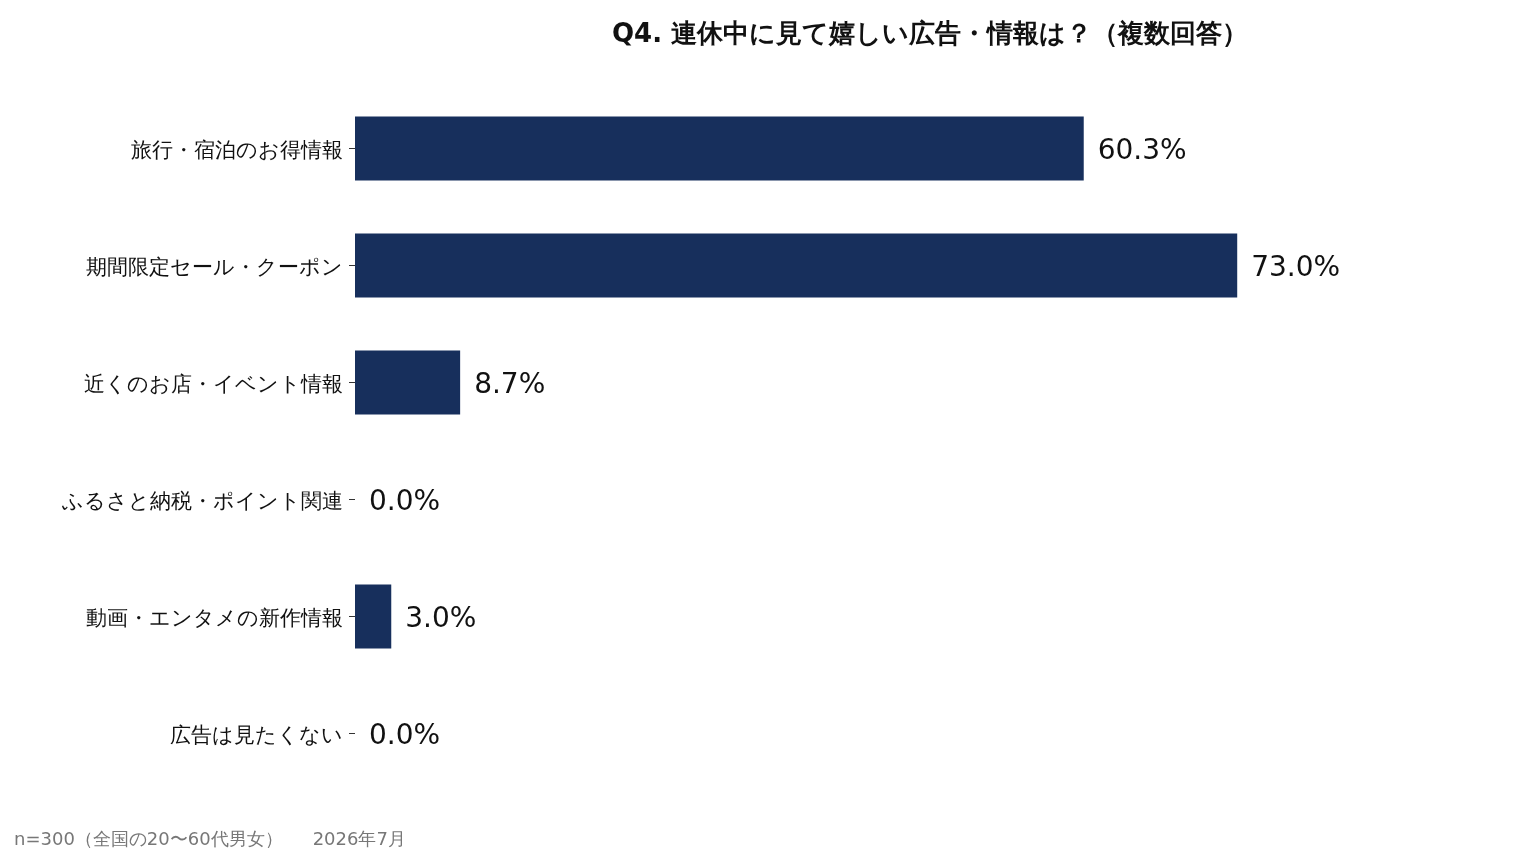 The height and width of the screenshot is (858, 1536). What do you see at coordinates (441, 617) in the screenshot?
I see `data-label: 3.0%` at bounding box center [441, 617].